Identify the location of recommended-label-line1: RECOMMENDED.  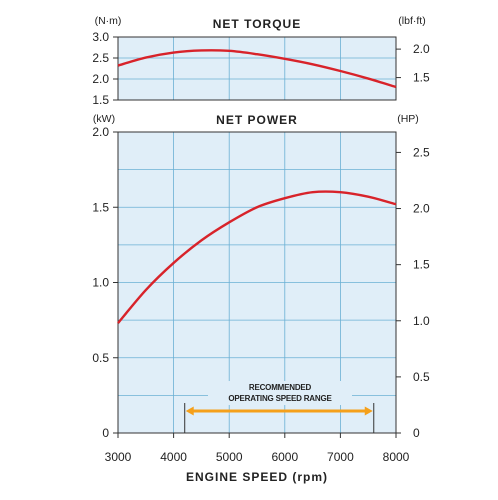
(280, 387).